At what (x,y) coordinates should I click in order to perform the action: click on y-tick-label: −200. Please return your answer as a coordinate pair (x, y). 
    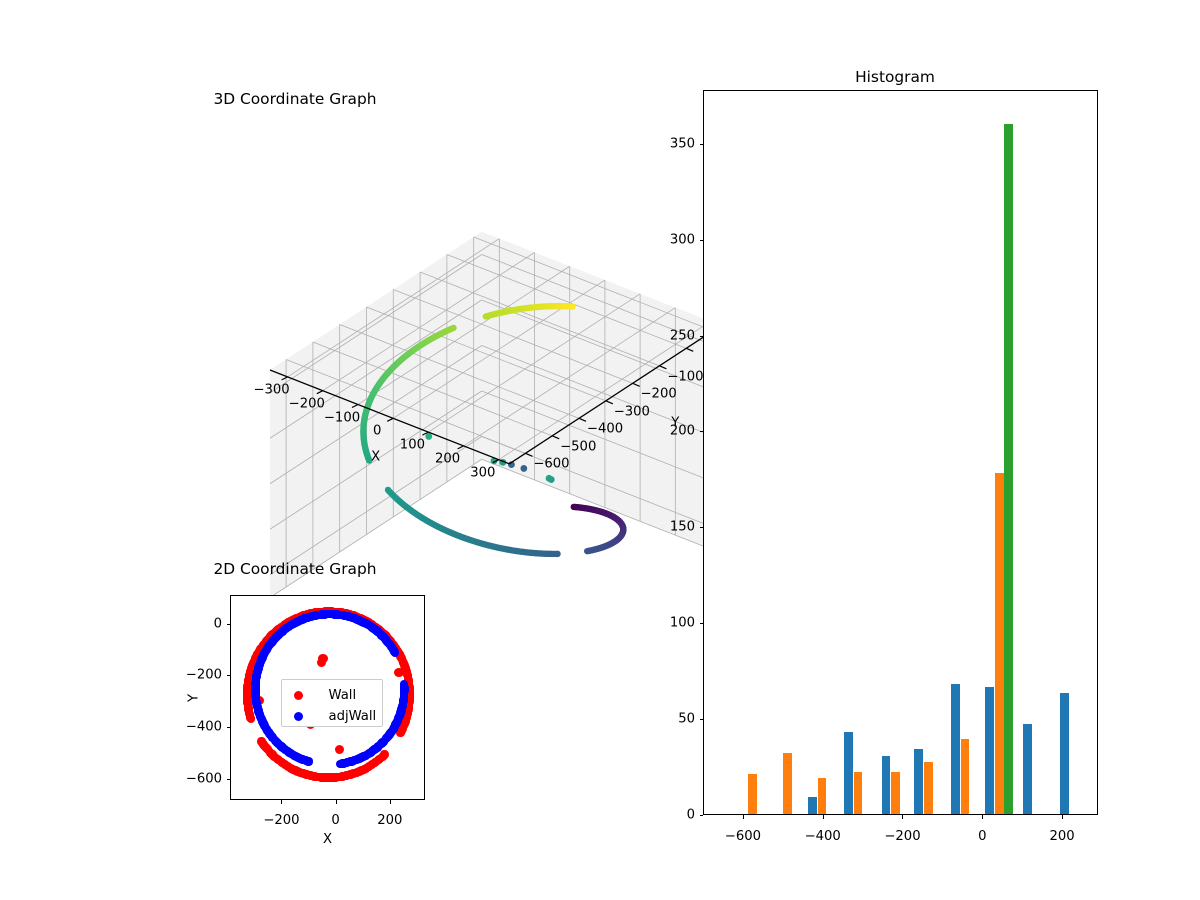
    Looking at the image, I should click on (203, 675).